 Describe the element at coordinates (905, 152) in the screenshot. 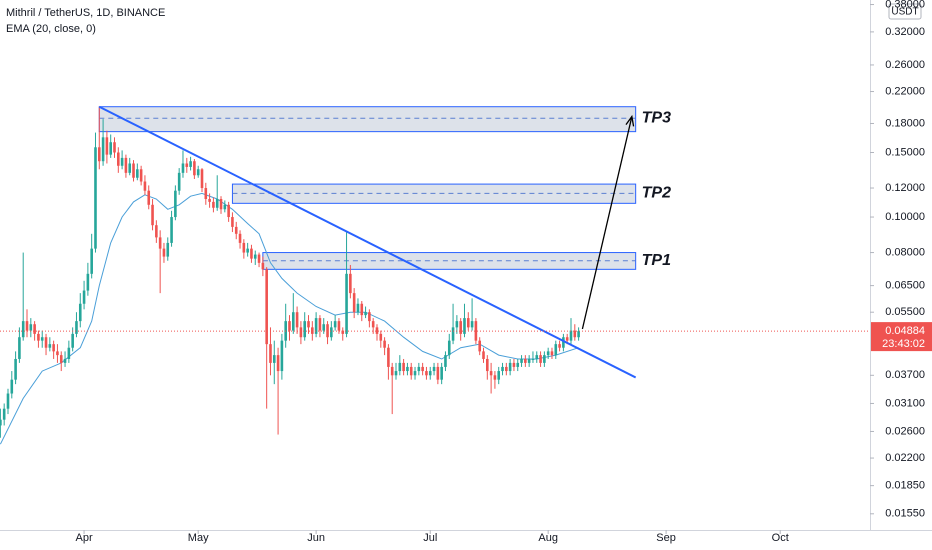

I see `y-tick-label: 0.15000` at that location.